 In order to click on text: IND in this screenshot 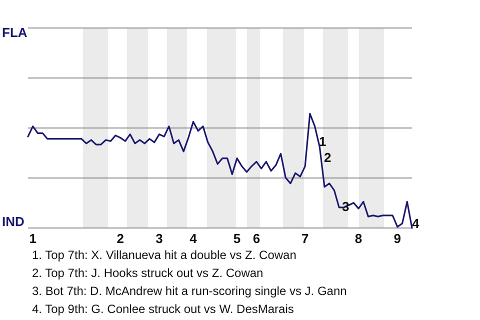, I will do `click(13, 221)`.